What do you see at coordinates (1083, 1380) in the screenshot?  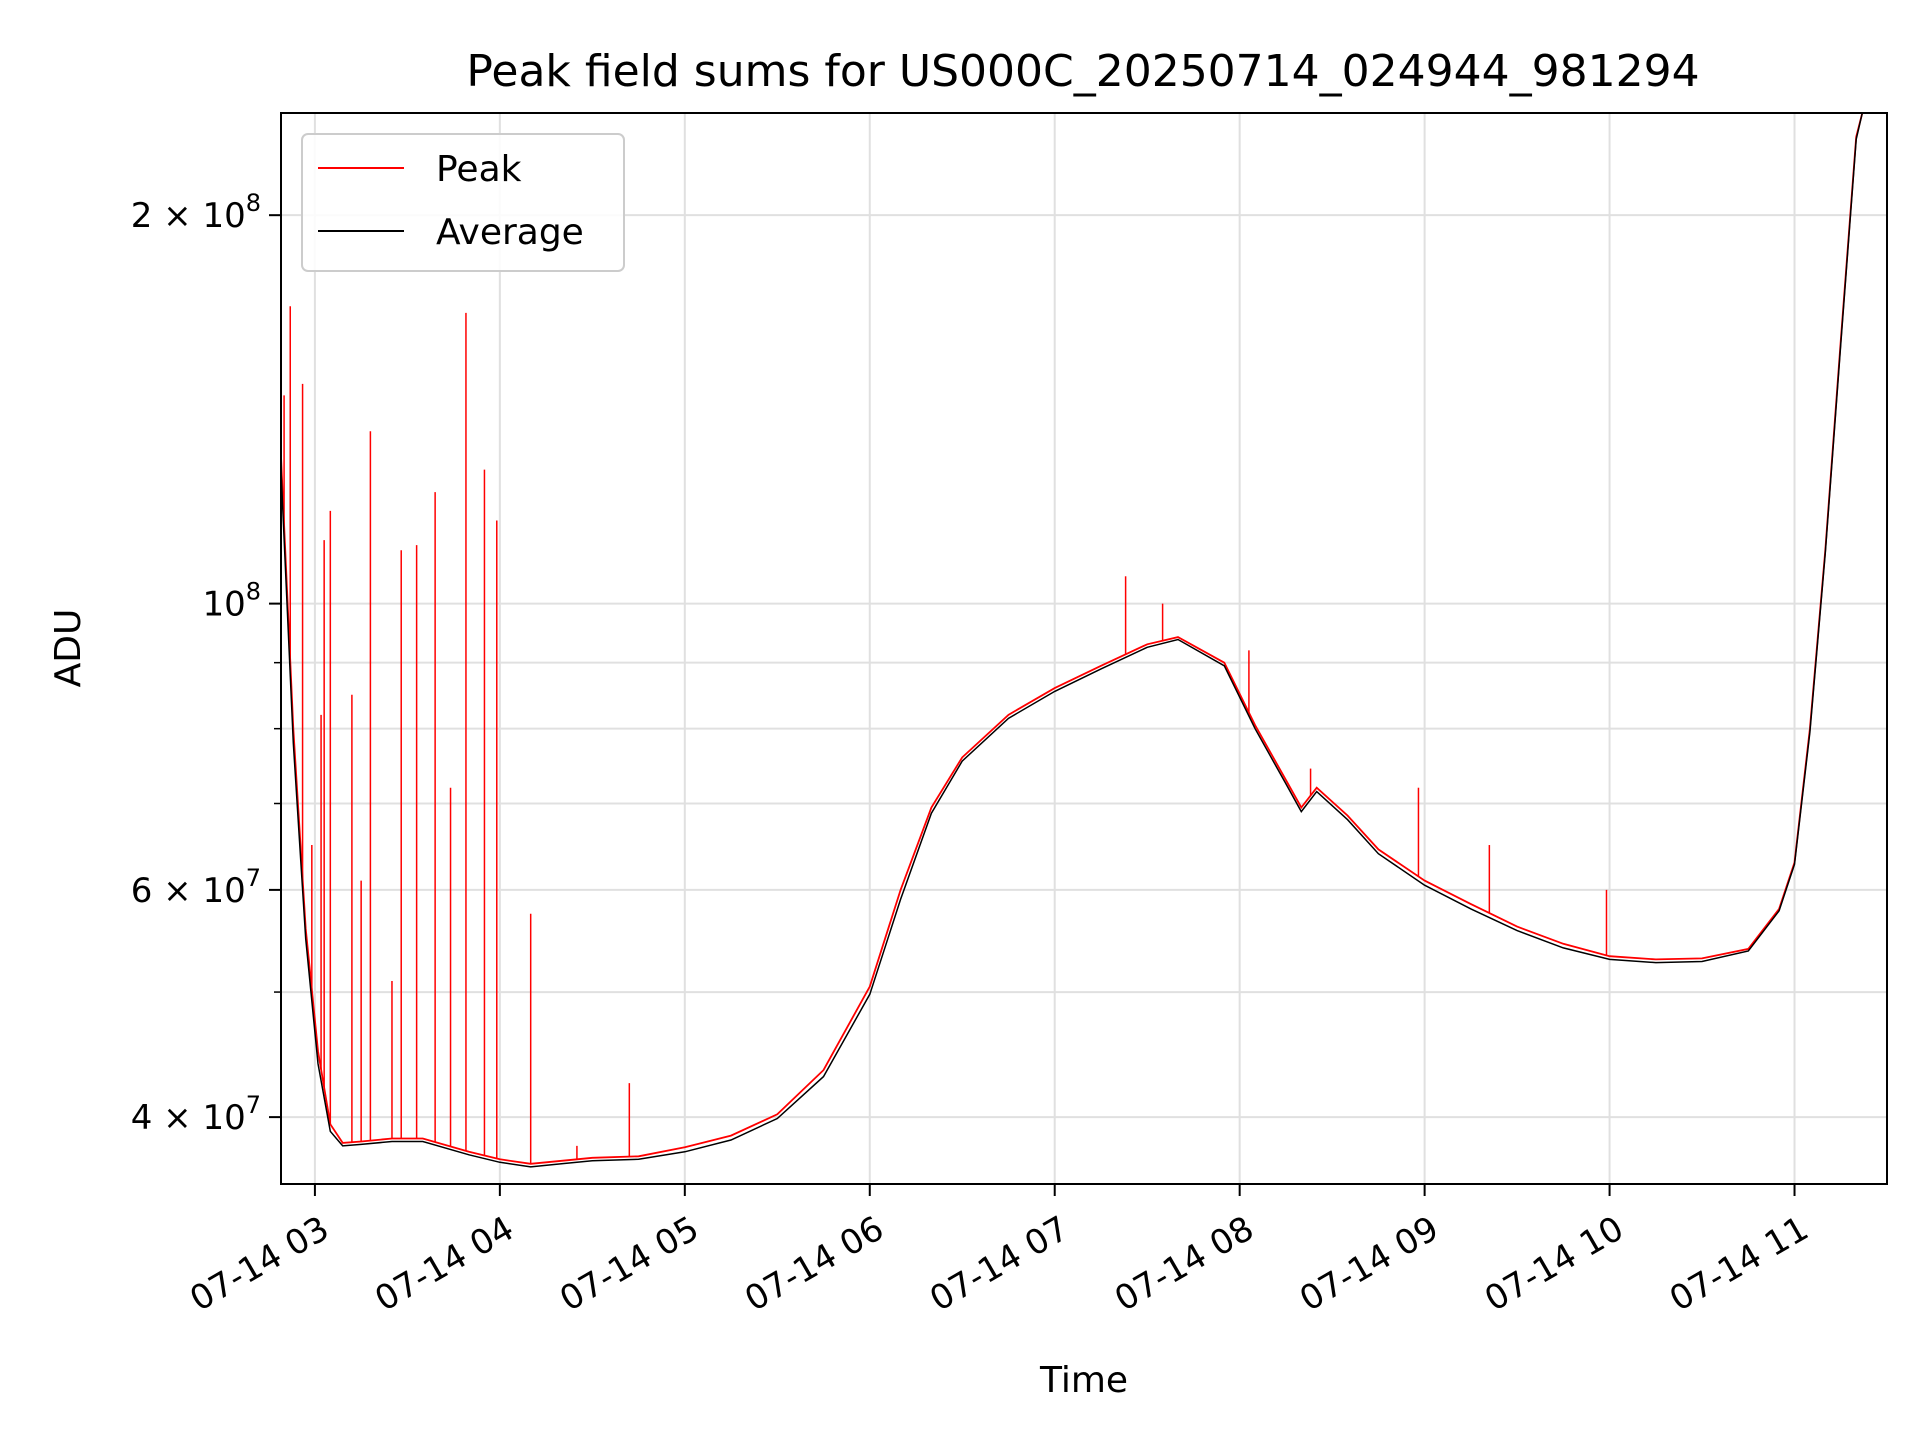 I see `x-axis-label: Time` at bounding box center [1083, 1380].